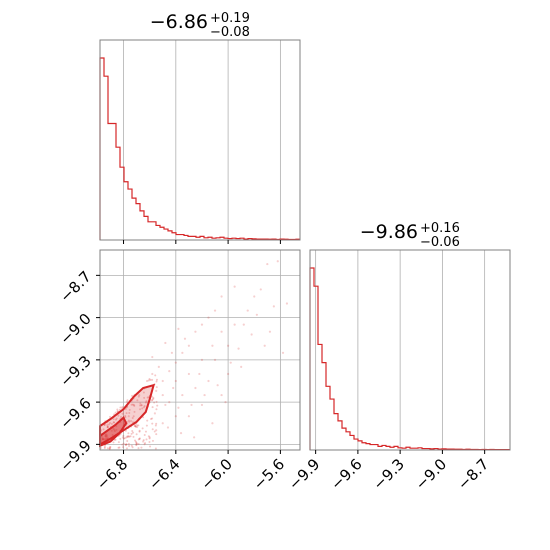 This screenshot has width=550, height=550. I want to click on x-tick-labels-param1: −6.8 −6.4 −6.0 −5.6, so click(190, 474).